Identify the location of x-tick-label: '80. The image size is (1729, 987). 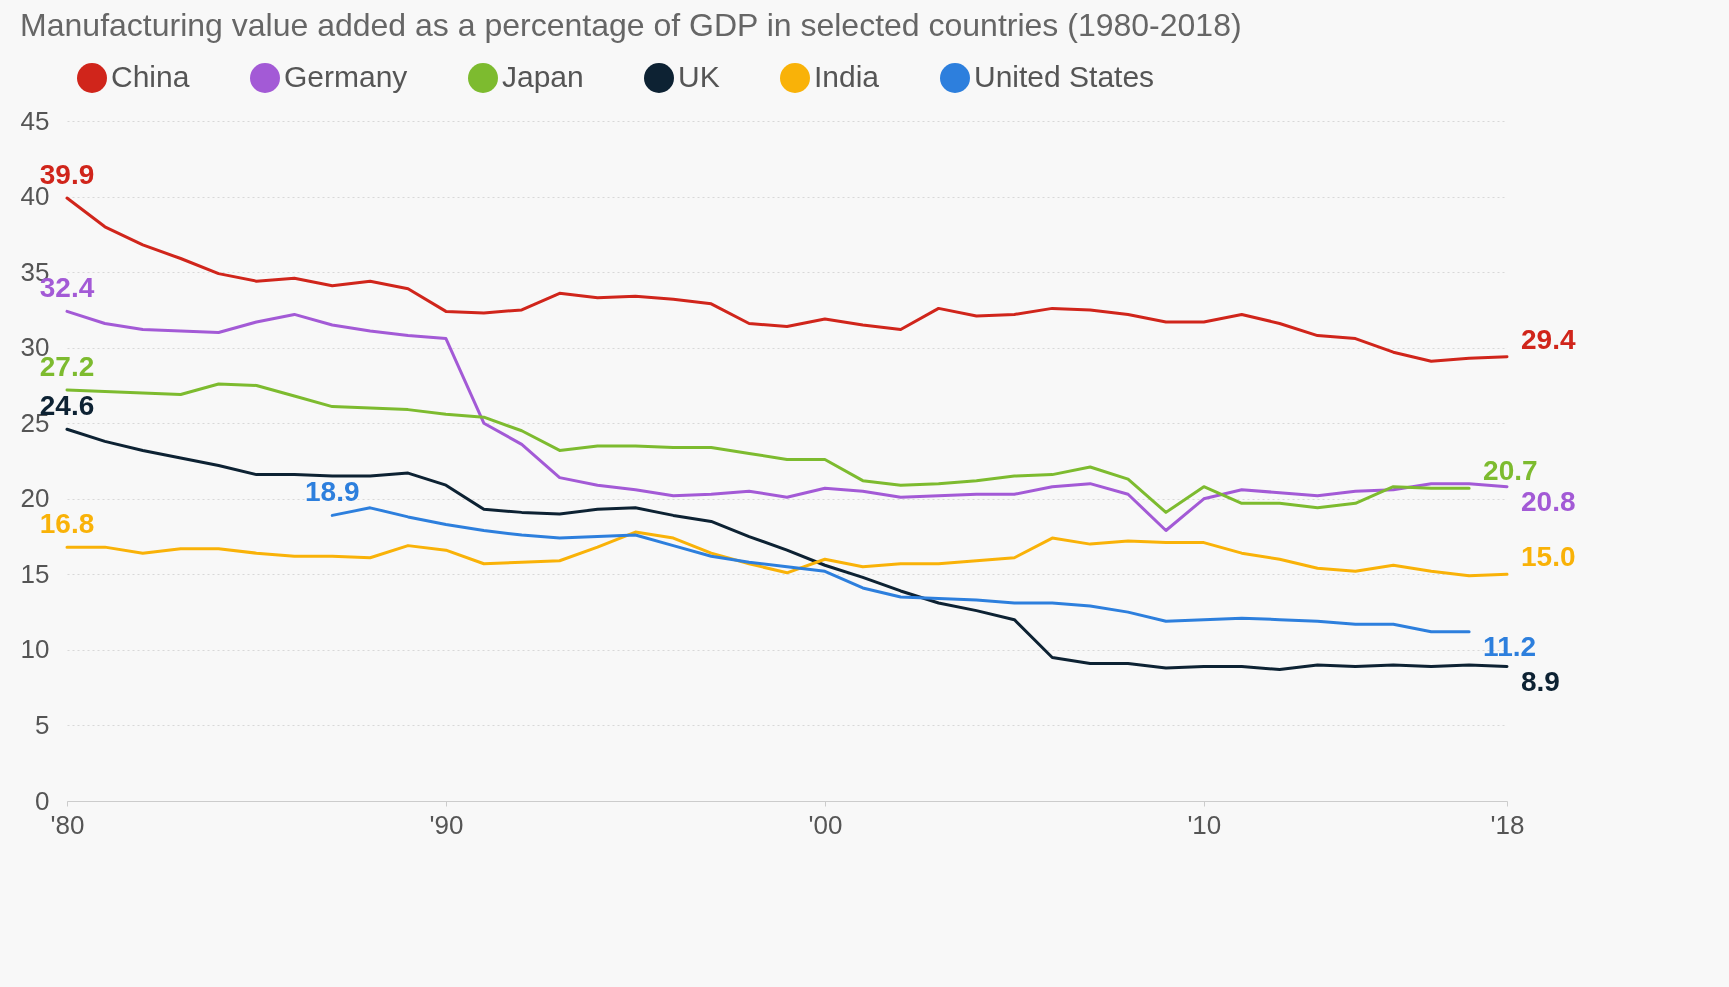
(67, 824).